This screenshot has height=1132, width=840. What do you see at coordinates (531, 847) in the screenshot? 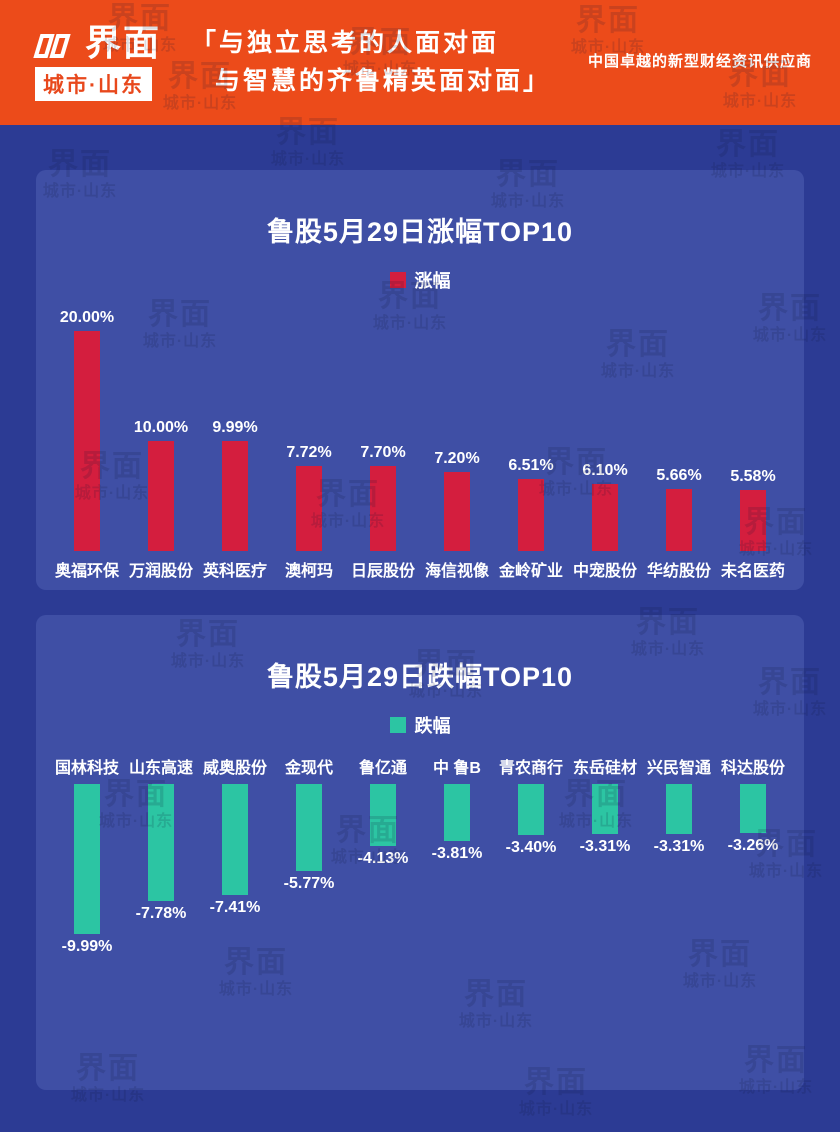
I see `bar-value-label: -3.40%` at bounding box center [531, 847].